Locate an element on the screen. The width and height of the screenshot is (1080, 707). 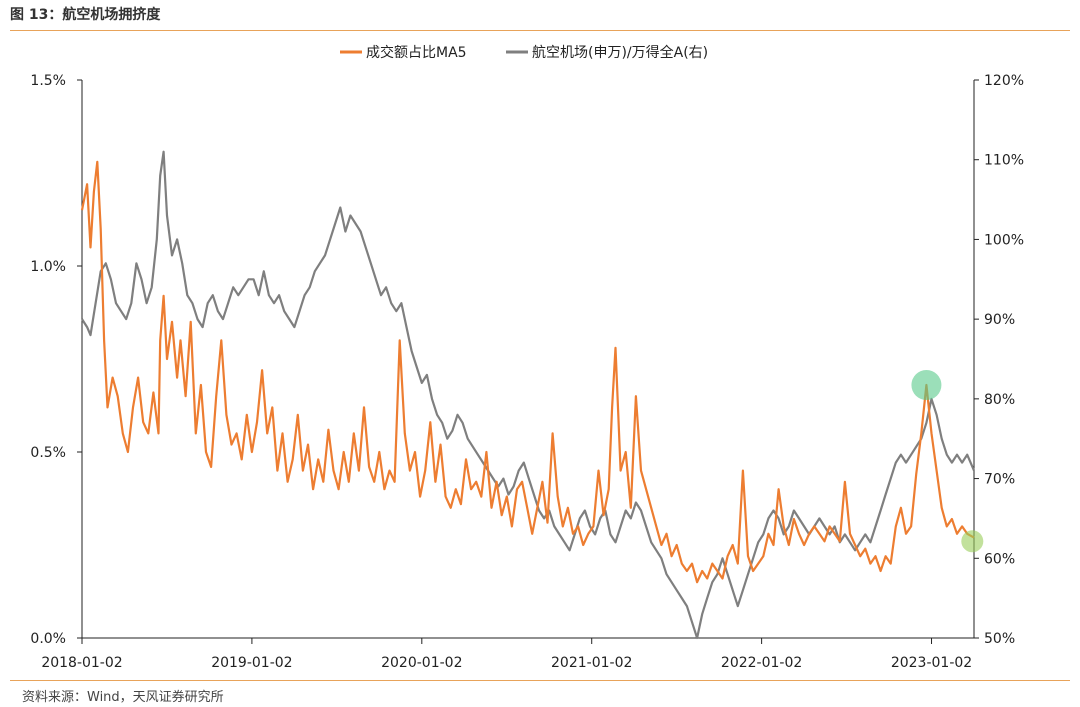
y-right-tick-label: 110% is located at coordinates (1004, 161).